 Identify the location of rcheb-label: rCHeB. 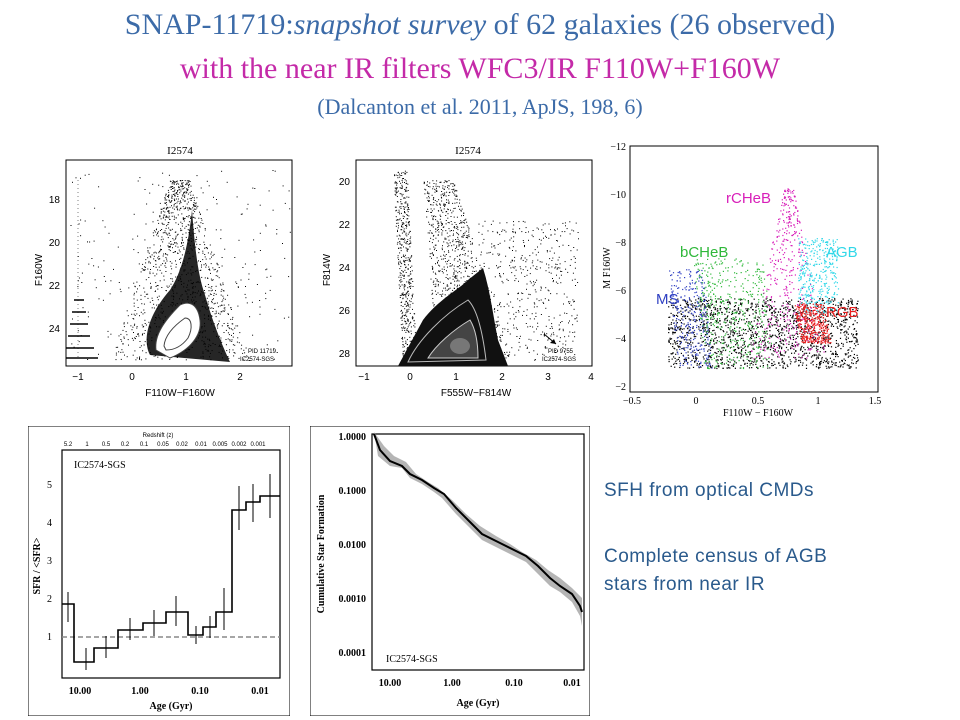
(748, 198).